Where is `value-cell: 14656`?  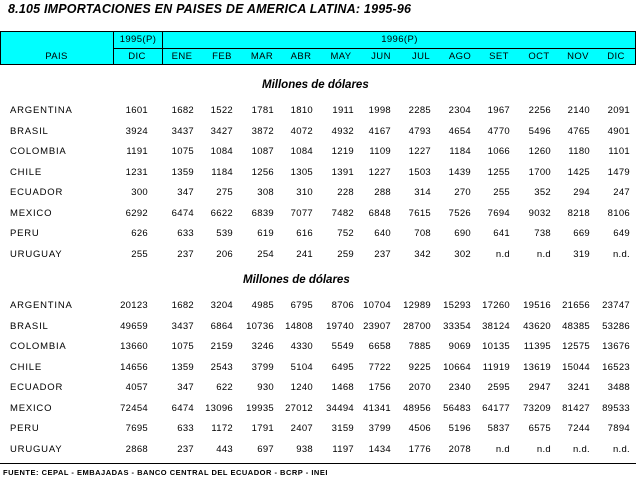
value-cell: 14656 is located at coordinates (134, 367).